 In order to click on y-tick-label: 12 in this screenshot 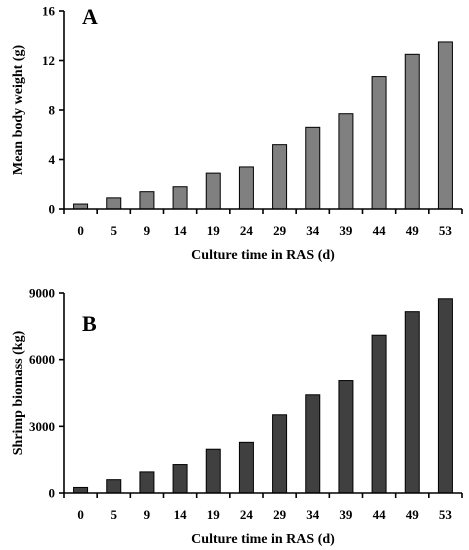, I will do `click(48, 60)`.